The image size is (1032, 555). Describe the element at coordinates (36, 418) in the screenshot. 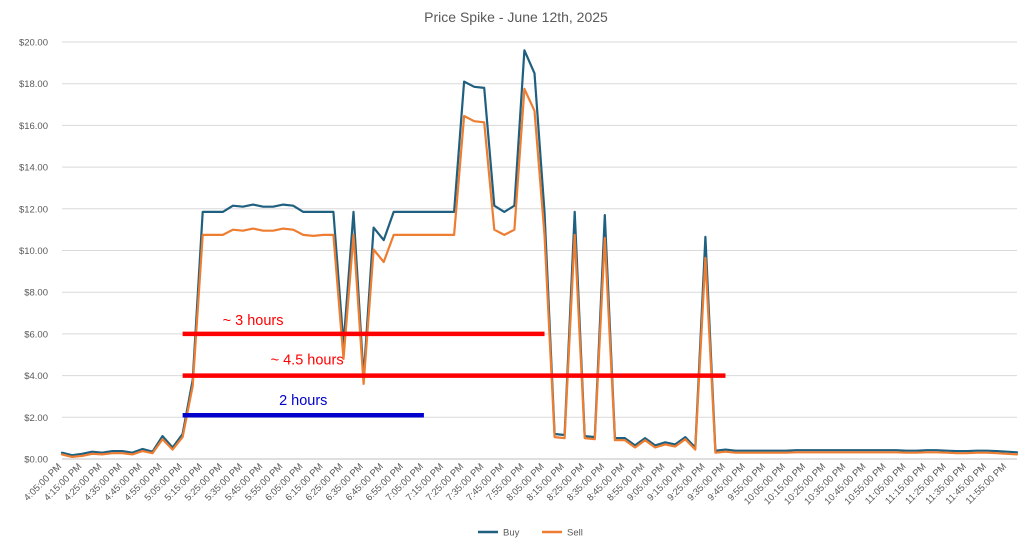

I see `y-tick-label: $2.00` at that location.